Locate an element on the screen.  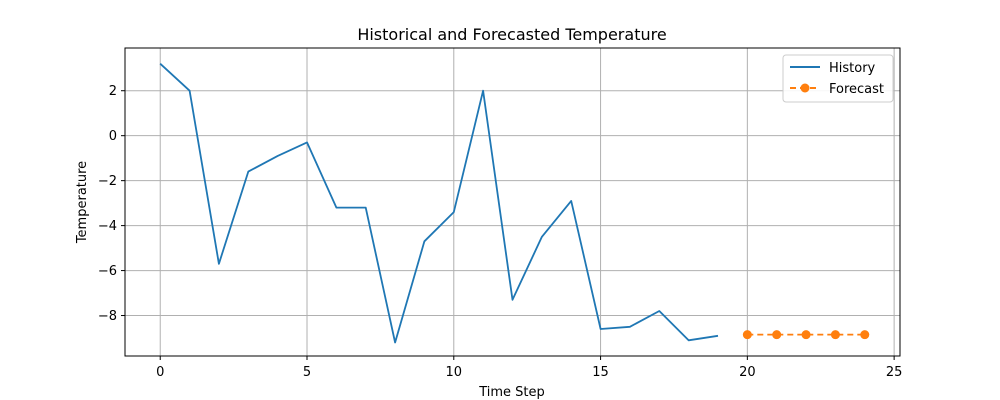
x-tick-label: 15 is located at coordinates (600, 372).